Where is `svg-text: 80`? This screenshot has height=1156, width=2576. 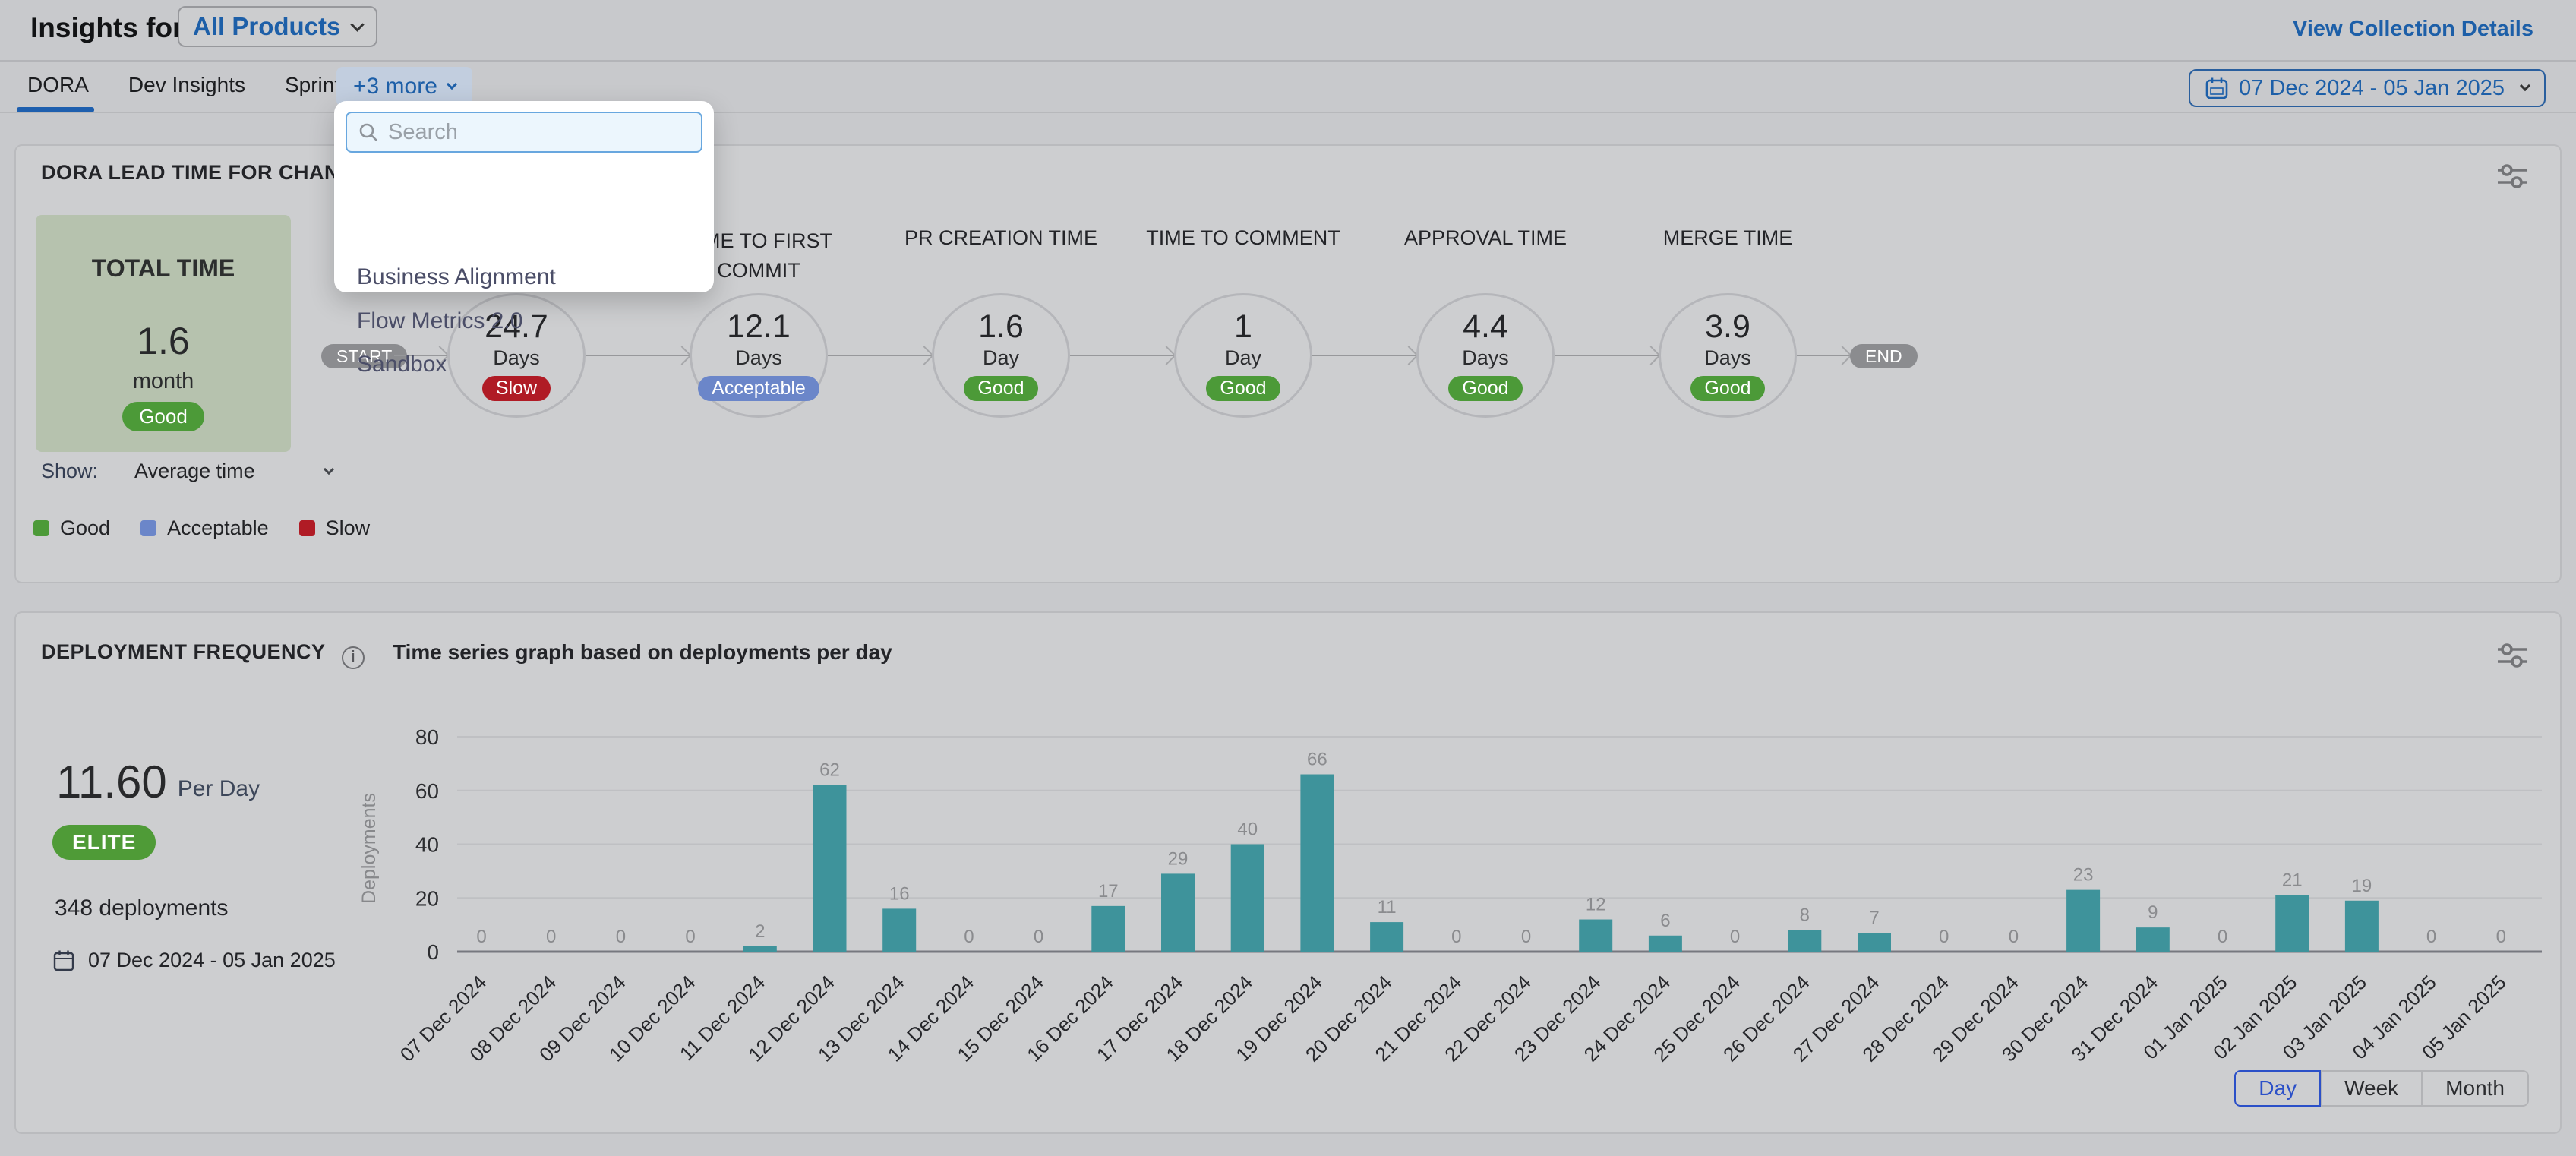 svg-text: 80 is located at coordinates (427, 737).